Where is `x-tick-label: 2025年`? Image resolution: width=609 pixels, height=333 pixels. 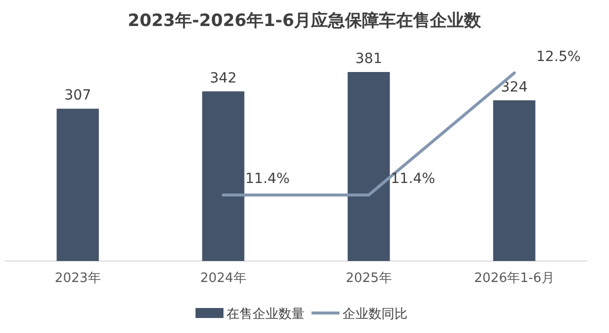
x-tick-label: 2025年 is located at coordinates (369, 278).